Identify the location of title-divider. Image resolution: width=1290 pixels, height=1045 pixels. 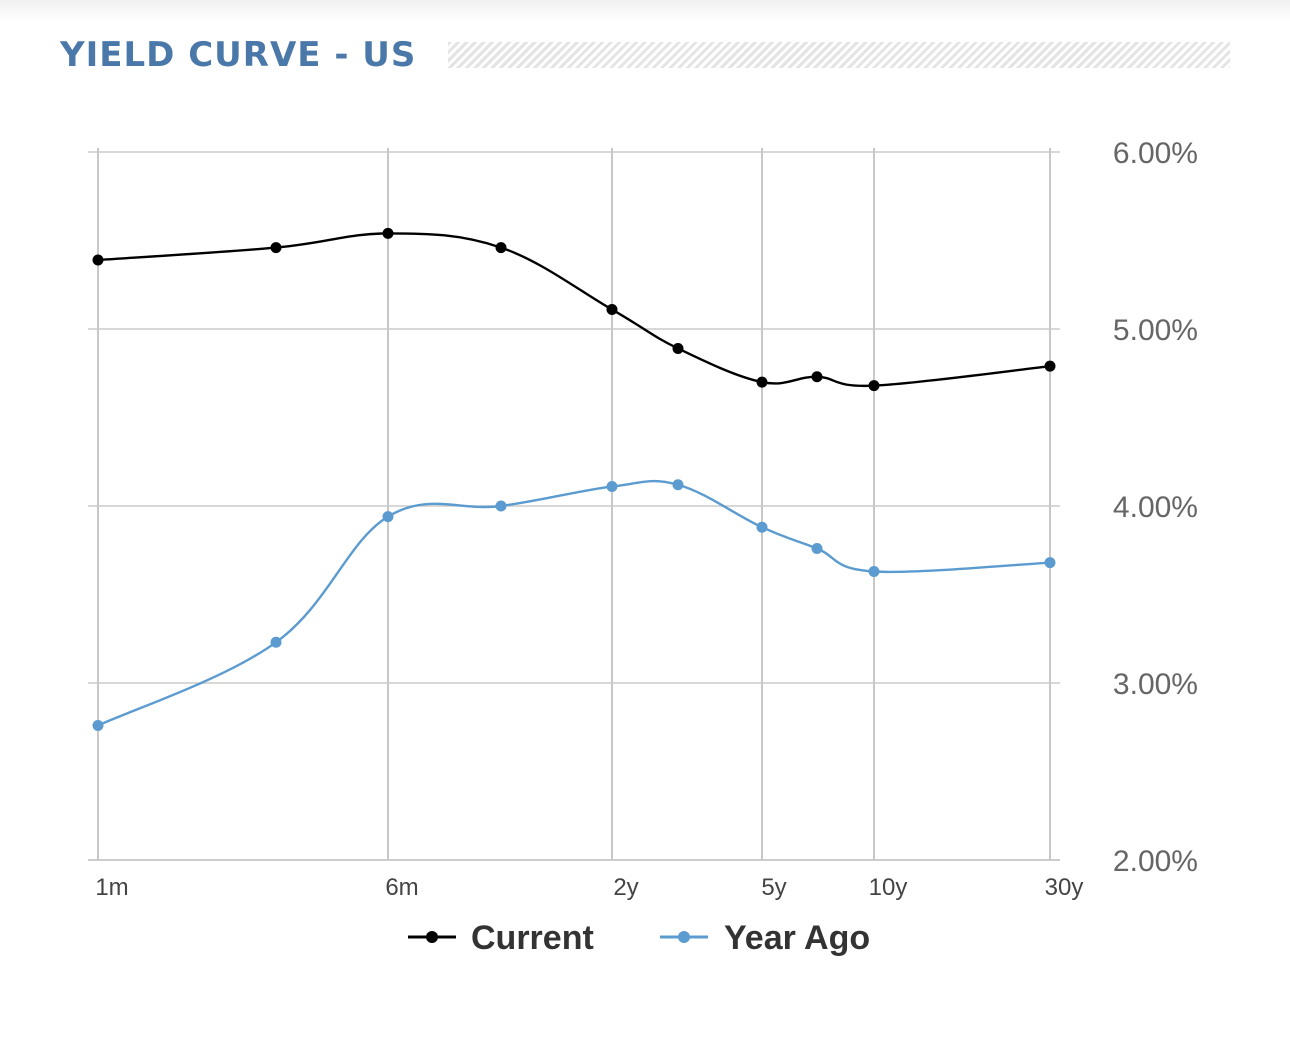
(839, 55).